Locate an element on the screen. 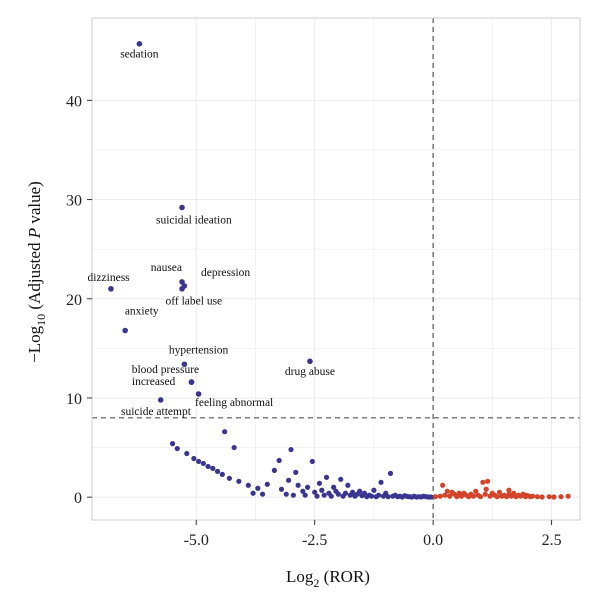 This screenshot has height=607, width=600. positive-points-series is located at coordinates (501, 489).